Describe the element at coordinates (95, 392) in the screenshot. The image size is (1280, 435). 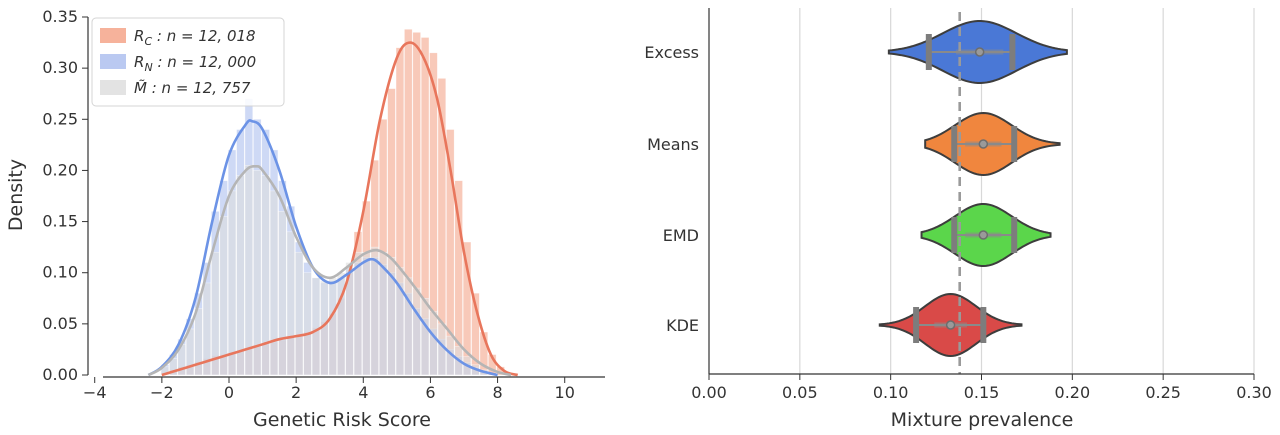
I see `x-tick-label: −4` at that location.